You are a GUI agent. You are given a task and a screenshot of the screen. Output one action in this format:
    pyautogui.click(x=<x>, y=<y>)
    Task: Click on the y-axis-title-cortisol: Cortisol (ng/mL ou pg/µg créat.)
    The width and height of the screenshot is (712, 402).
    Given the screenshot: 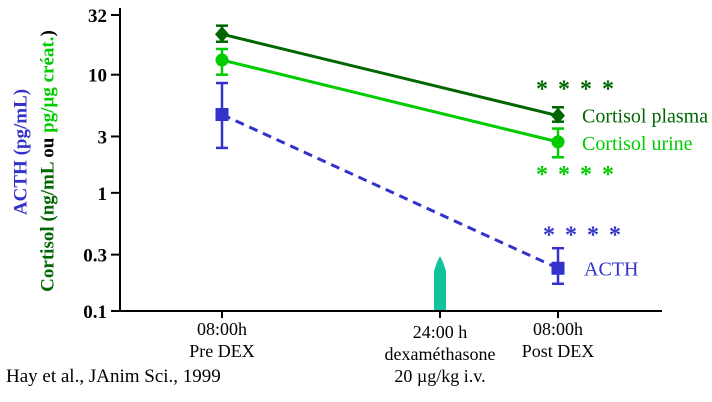 What is the action you would take?
    pyautogui.click(x=48, y=161)
    